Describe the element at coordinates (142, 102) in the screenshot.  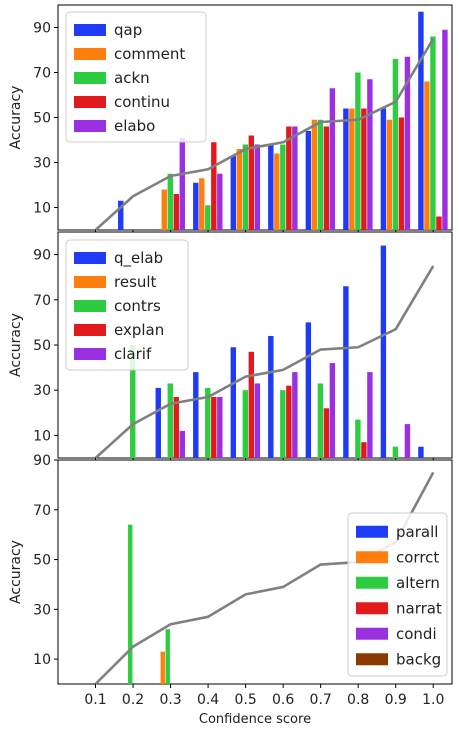
I see `legend-entry-continu: continu` at that location.